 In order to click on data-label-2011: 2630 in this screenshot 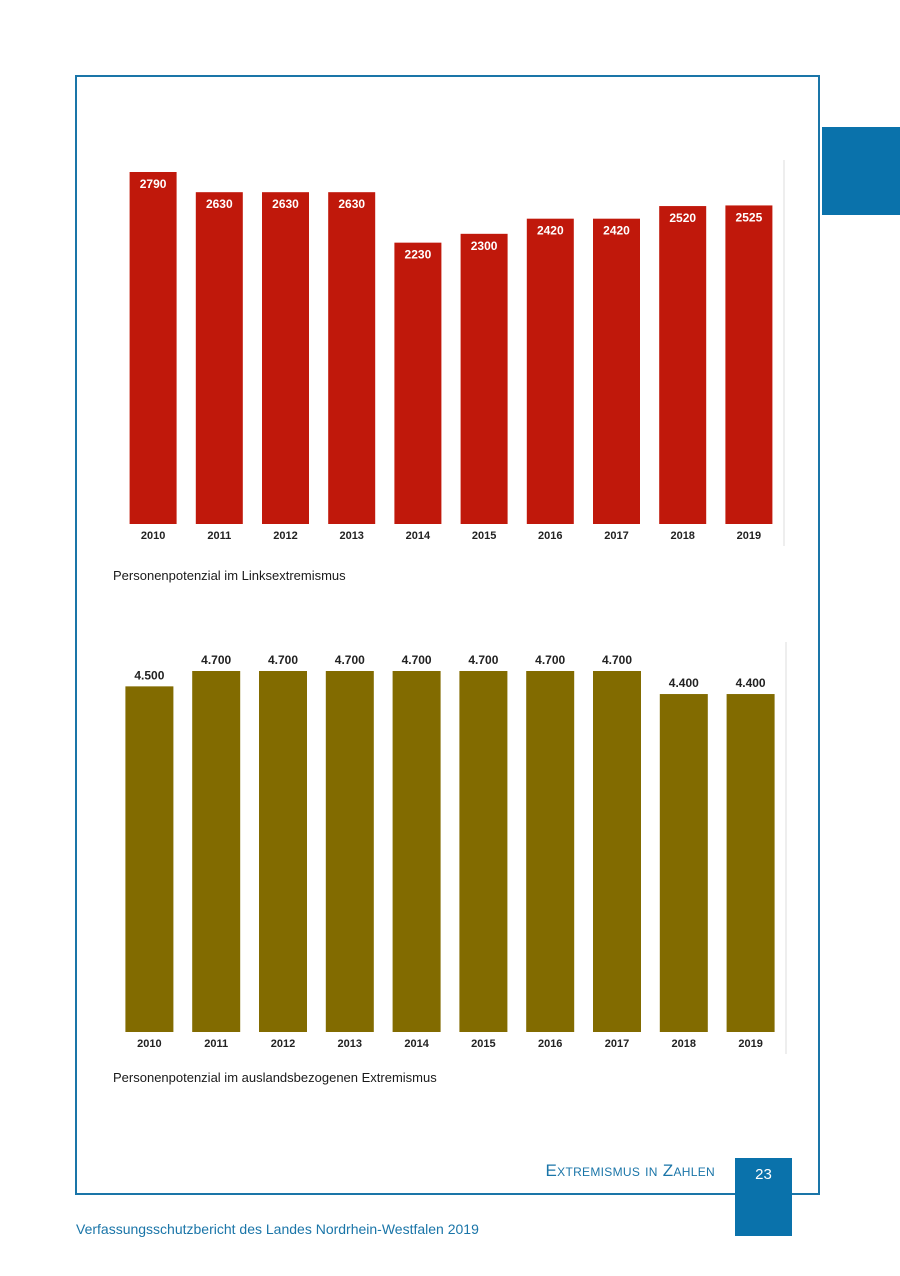, I will do `click(219, 204)`.